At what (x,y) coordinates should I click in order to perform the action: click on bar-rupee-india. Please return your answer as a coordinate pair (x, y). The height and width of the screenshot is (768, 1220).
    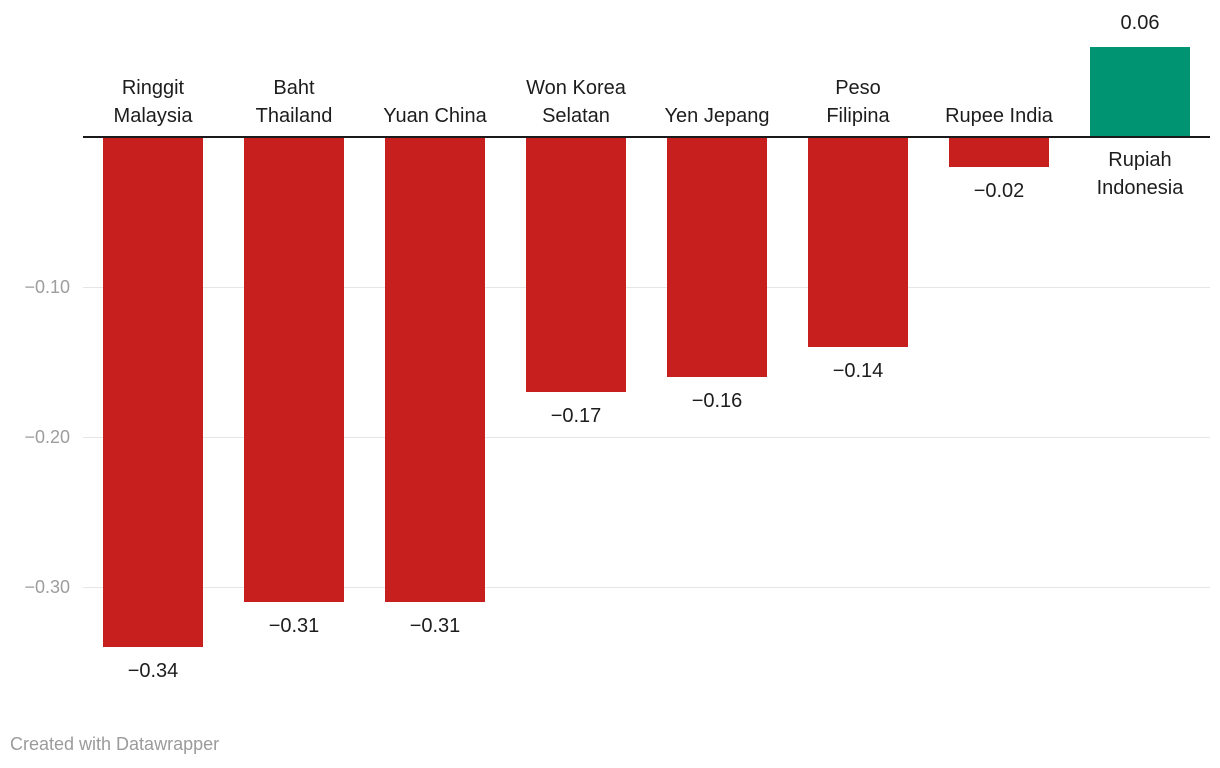
    Looking at the image, I should click on (999, 152).